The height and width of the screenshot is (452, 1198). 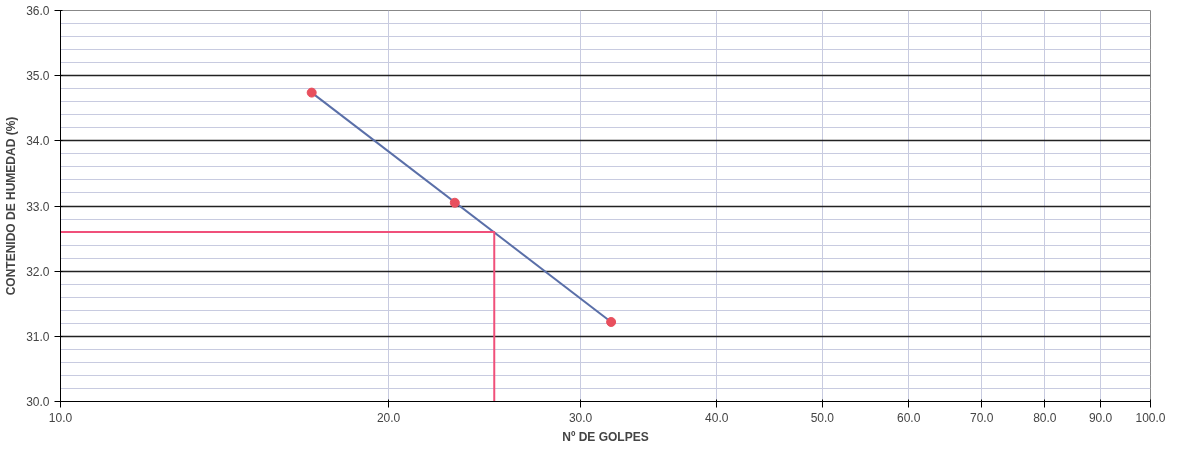 What do you see at coordinates (1100, 417) in the screenshot?
I see `x-tick-label: 90.0` at bounding box center [1100, 417].